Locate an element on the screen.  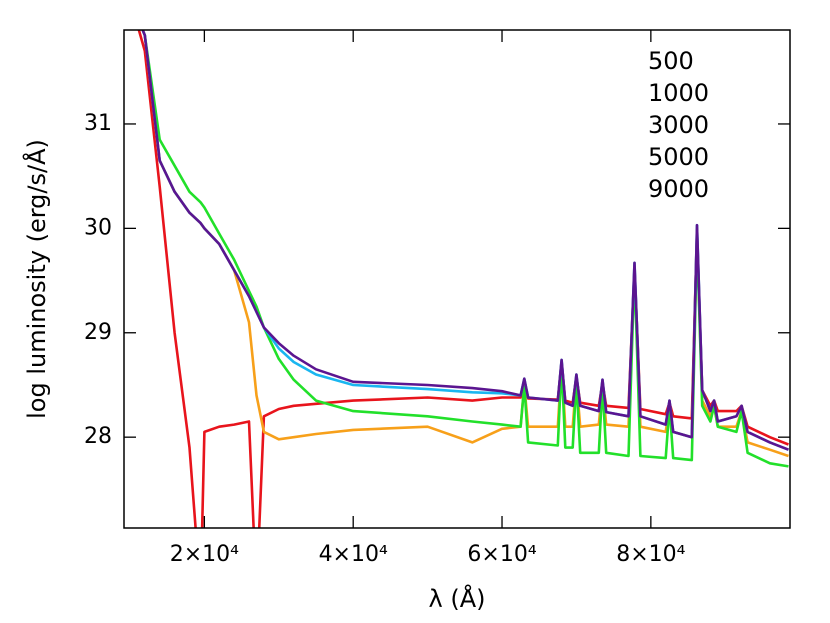
y-tick-label: 31 is located at coordinates (98, 123).